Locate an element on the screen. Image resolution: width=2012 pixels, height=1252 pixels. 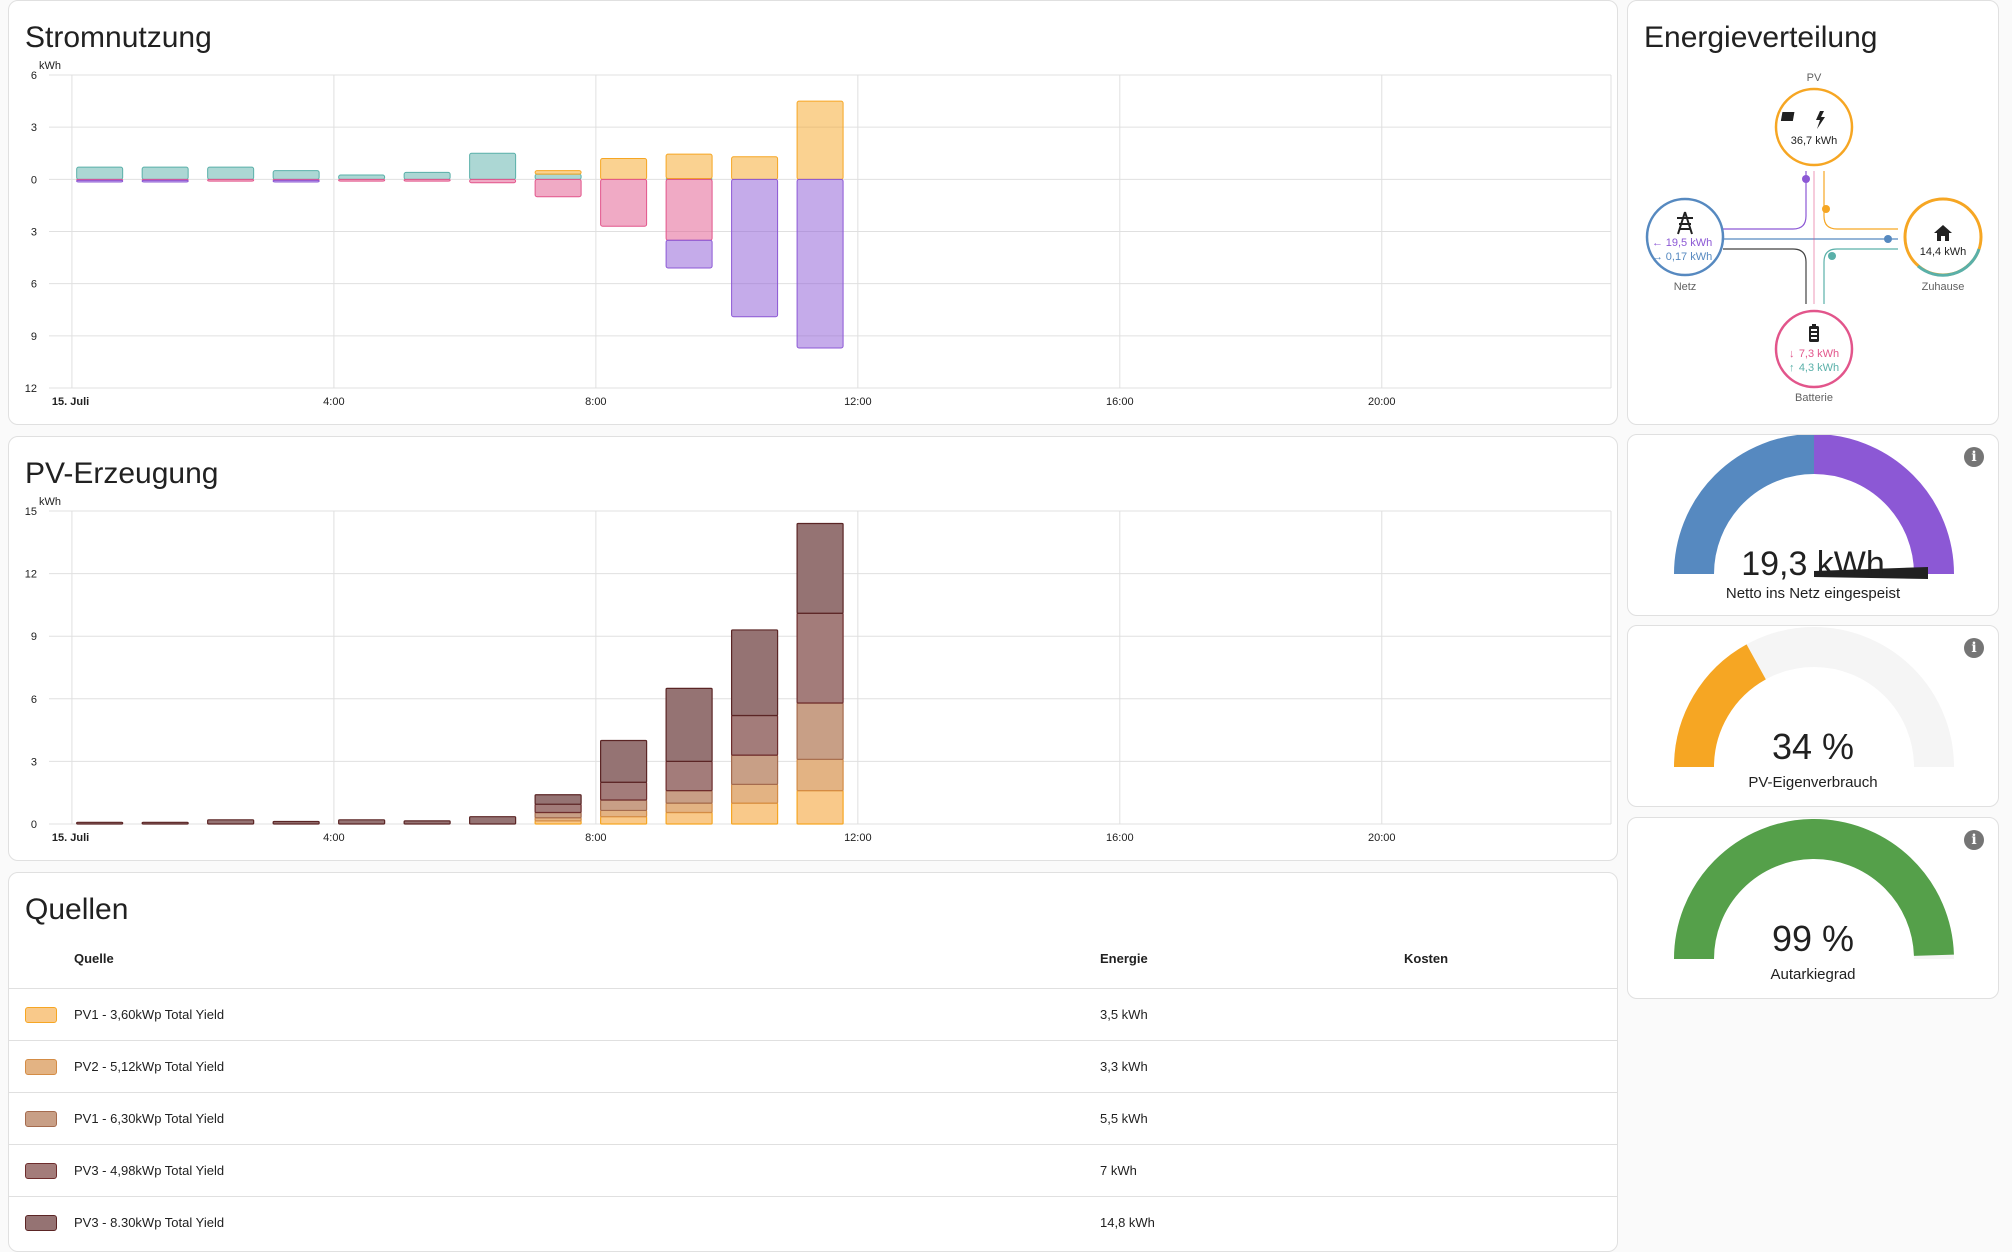
pv-node is located at coordinates (1814, 127).